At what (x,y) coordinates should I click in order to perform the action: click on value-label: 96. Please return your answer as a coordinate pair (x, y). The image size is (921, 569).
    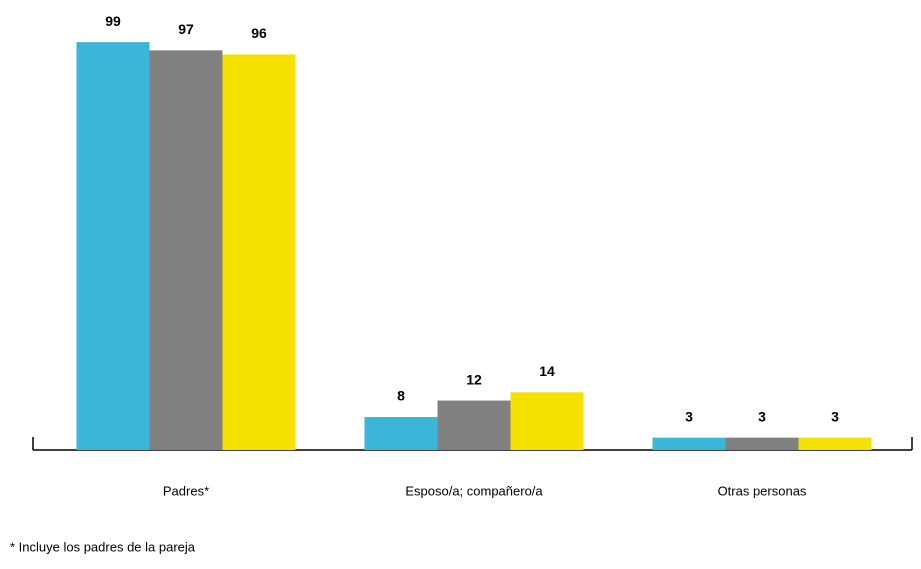
    Looking at the image, I should click on (259, 33).